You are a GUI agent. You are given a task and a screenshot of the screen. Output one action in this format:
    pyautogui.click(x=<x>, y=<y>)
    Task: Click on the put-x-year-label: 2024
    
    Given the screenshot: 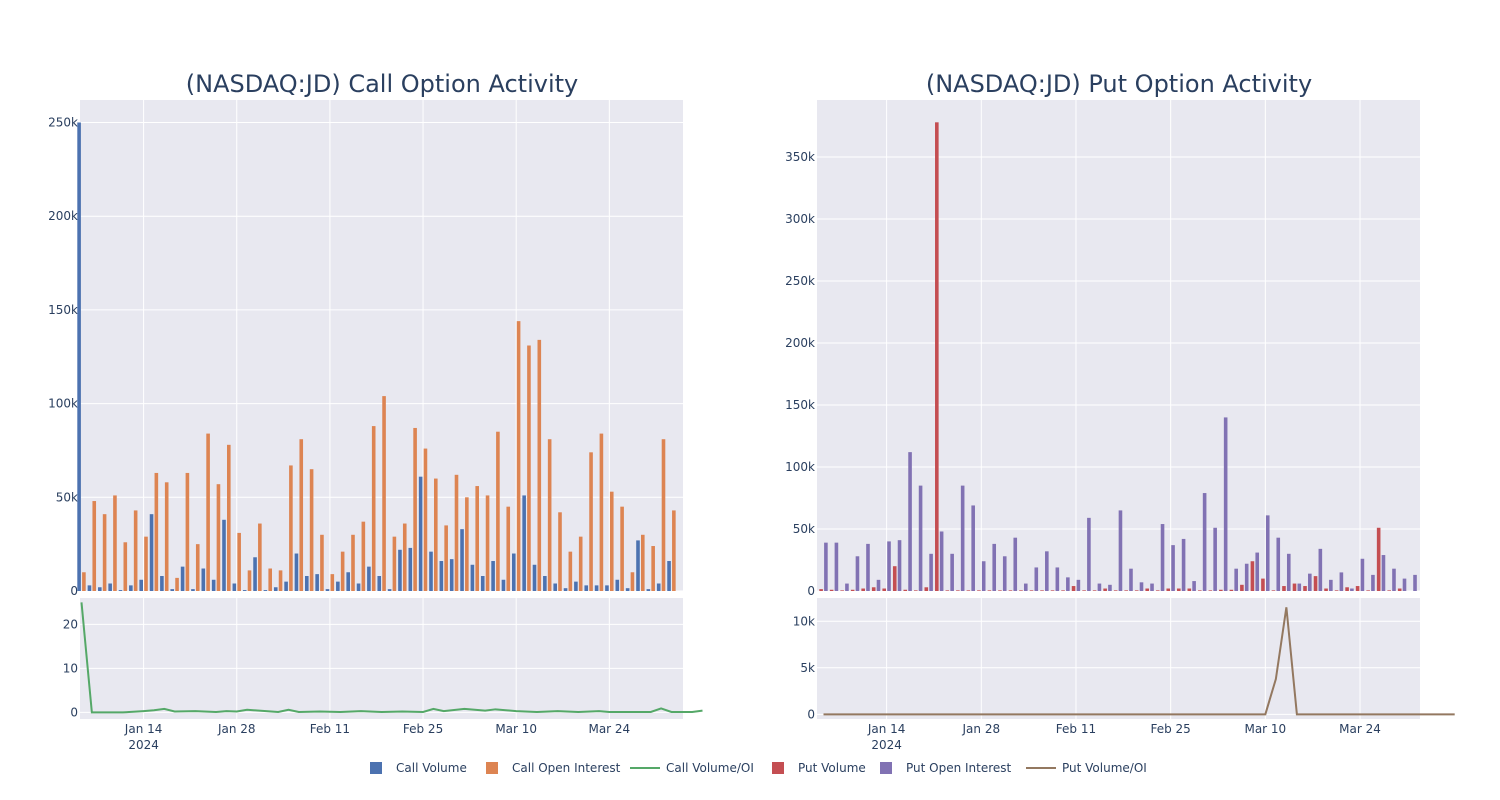 What is the action you would take?
    pyautogui.click(x=886, y=745)
    